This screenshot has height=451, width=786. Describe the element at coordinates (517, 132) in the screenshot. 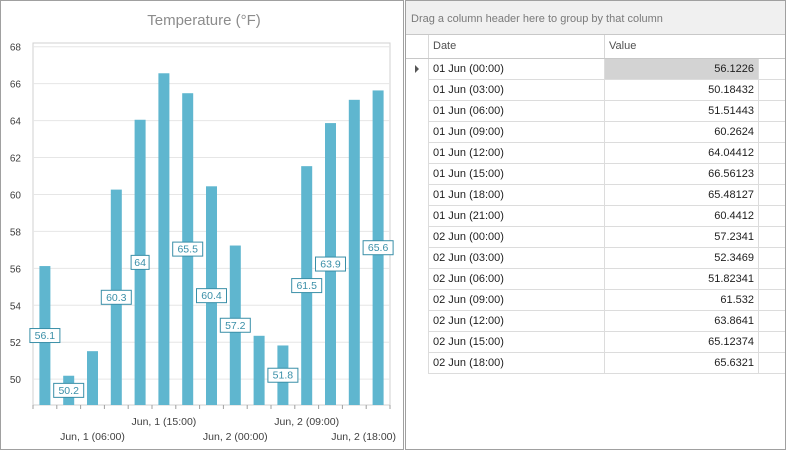

I see `date-cell: 01 Jun (09:00)` at that location.